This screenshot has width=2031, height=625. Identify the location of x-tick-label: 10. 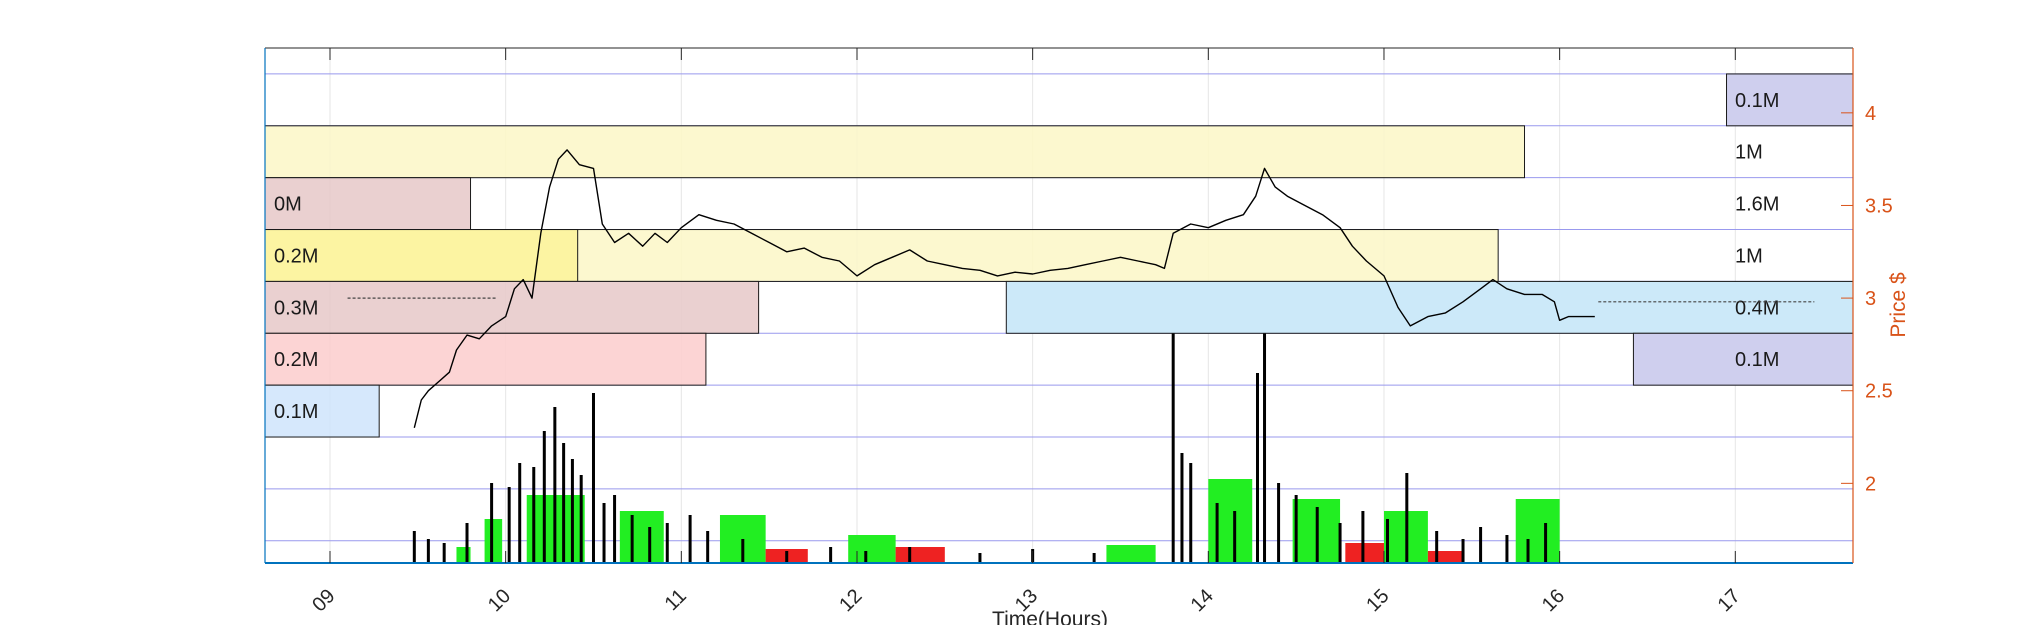
(499, 600).